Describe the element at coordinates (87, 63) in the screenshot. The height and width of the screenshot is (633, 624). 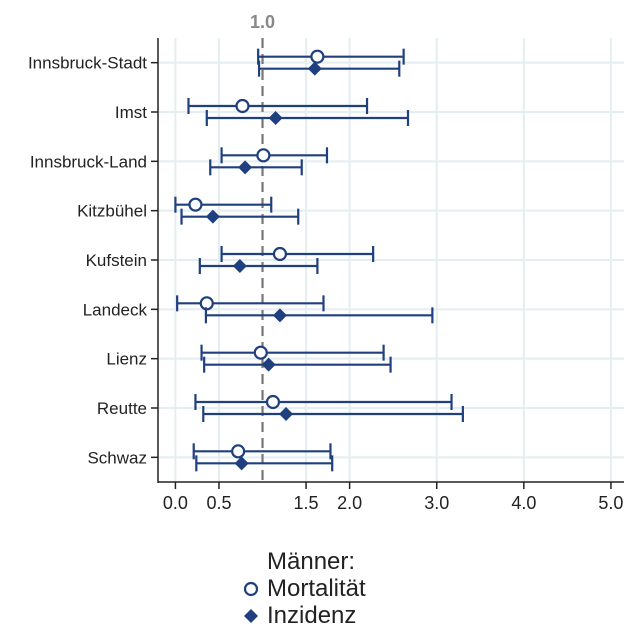
I see `y-tick-label-0: Innsbruck-Stadt` at that location.